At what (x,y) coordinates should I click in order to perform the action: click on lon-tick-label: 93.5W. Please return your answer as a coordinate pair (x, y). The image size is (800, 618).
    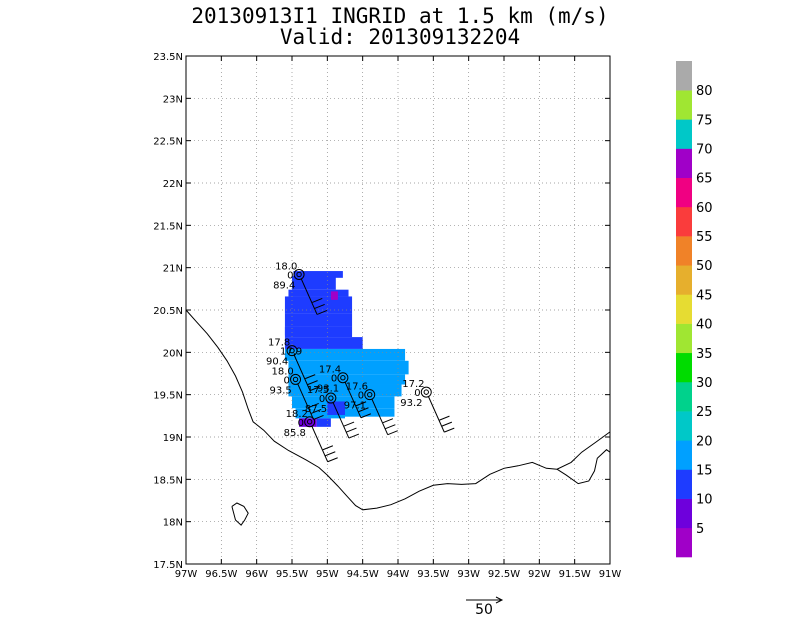
    Looking at the image, I should click on (433, 574).